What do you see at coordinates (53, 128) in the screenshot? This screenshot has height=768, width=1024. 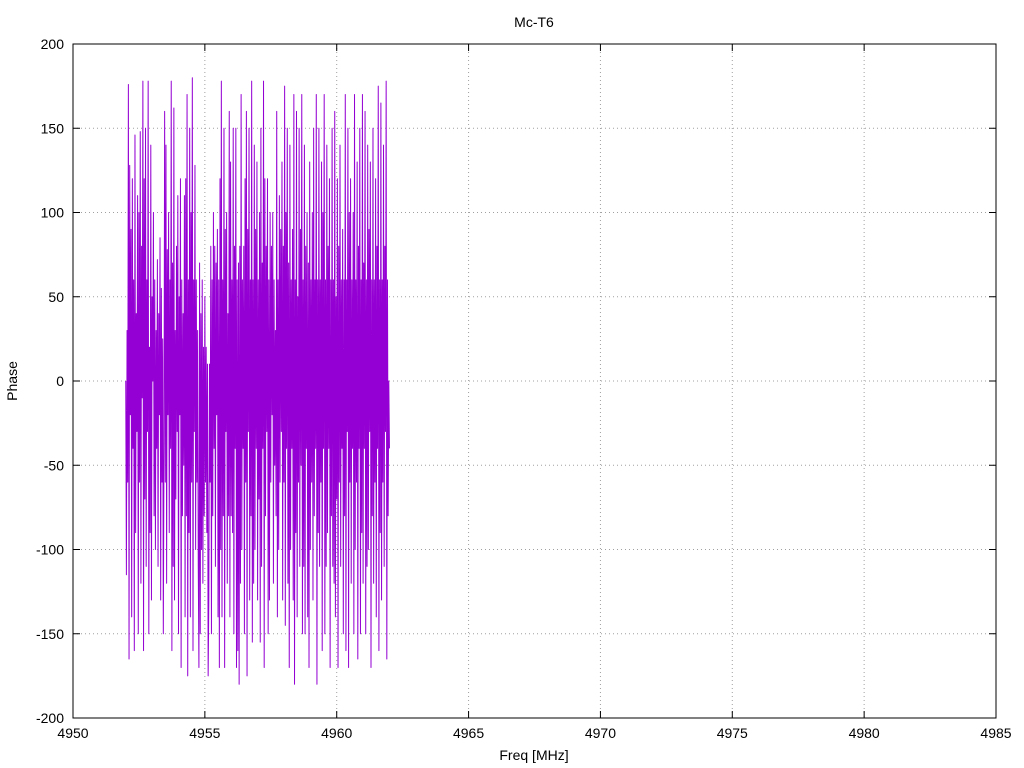 I see `y-tick-label: 150` at bounding box center [53, 128].